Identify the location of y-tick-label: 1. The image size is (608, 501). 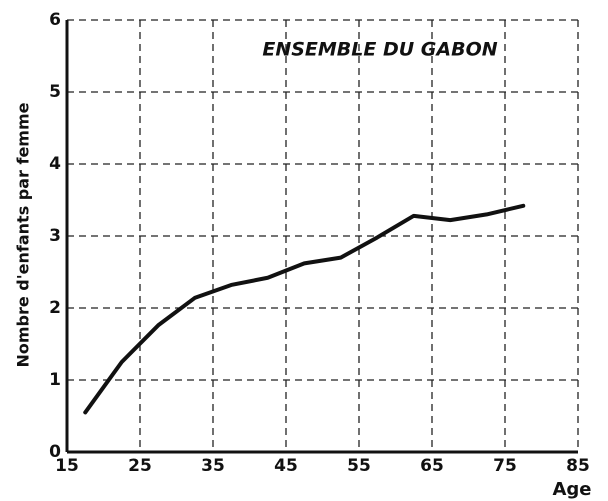
(55, 380).